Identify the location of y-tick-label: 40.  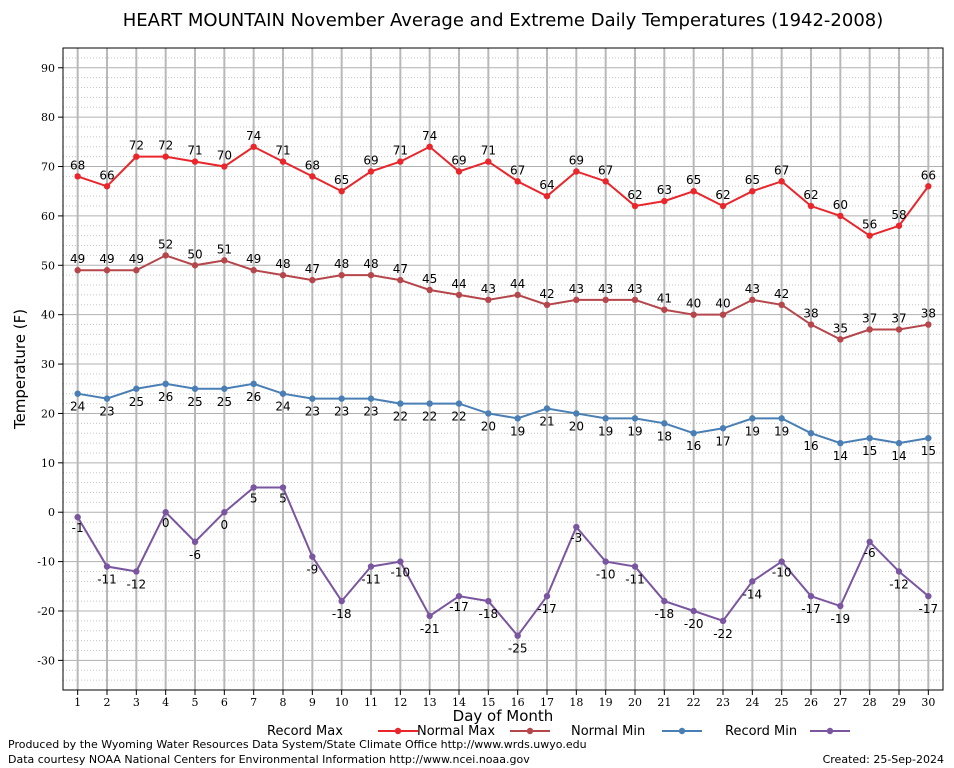
(48, 315).